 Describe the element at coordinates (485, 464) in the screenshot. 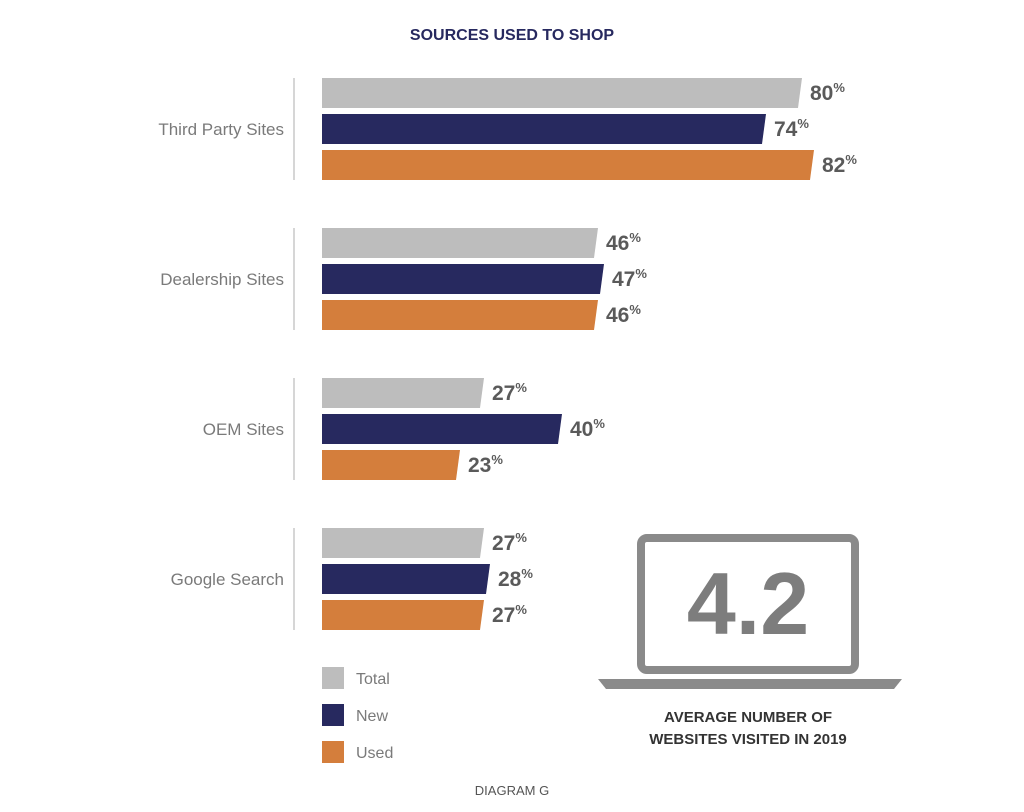

I see `data-label: 23%` at that location.